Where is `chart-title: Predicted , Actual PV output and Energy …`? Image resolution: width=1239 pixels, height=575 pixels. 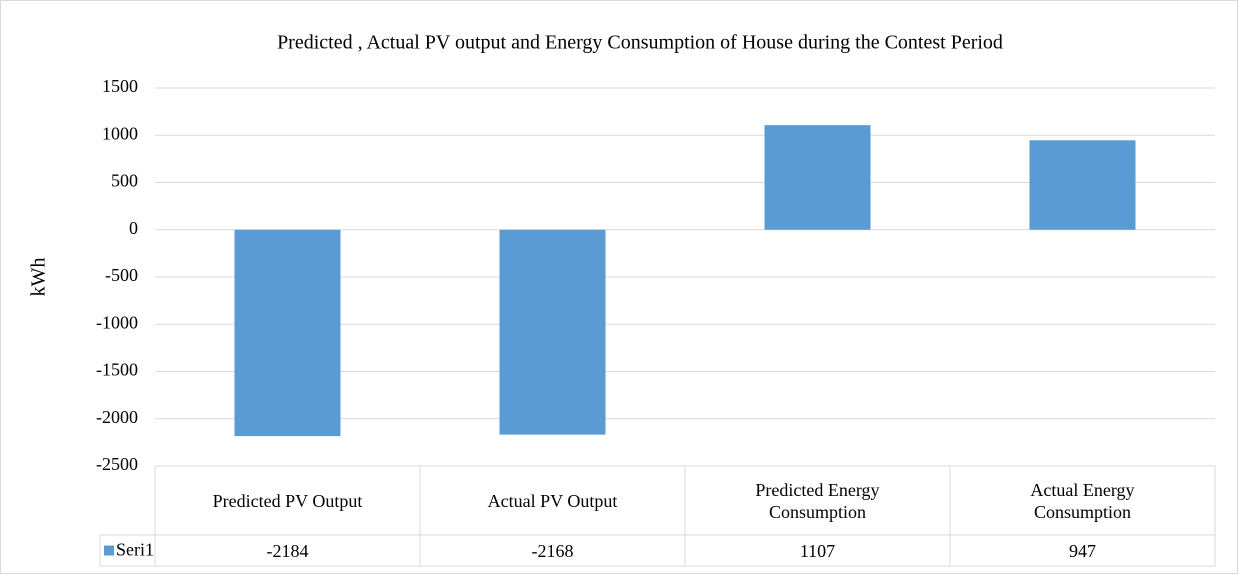 chart-title: Predicted , Actual PV output and Energy … is located at coordinates (640, 43).